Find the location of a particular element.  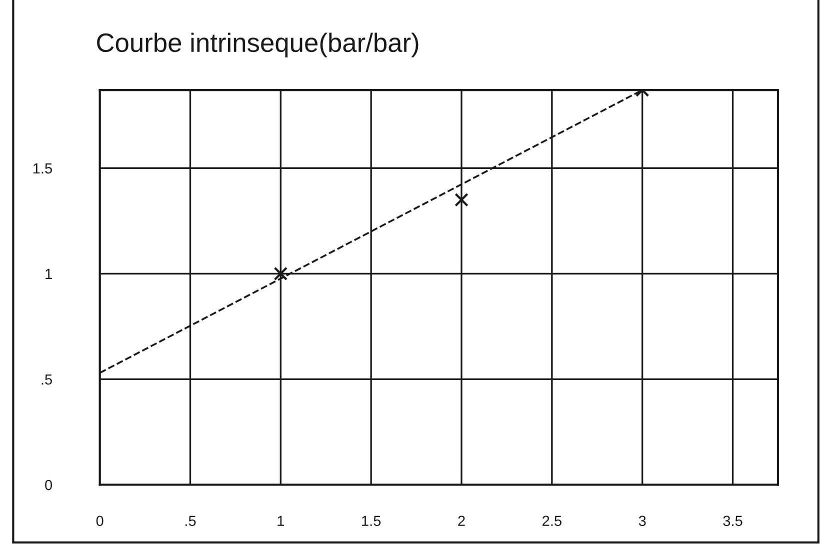

x-tick-label: 2.5 is located at coordinates (552, 521).